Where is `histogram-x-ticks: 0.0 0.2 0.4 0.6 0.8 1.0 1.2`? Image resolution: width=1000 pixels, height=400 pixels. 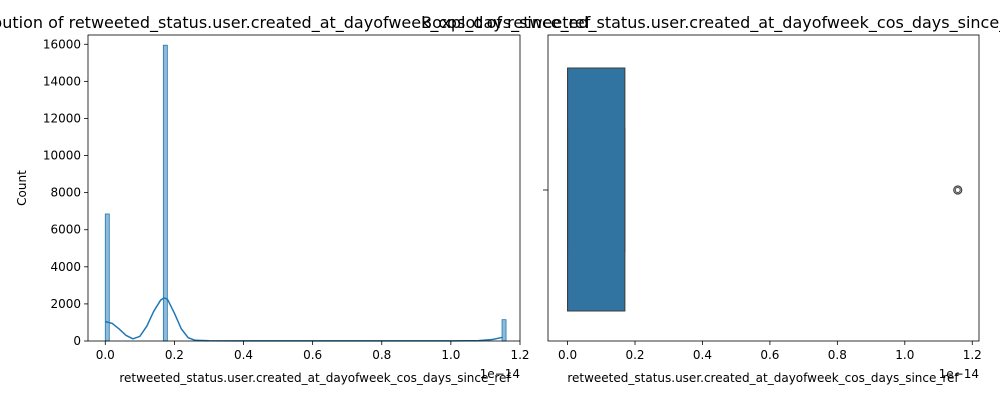
histogram-x-ticks: 0.0 0.2 0.4 0.6 0.8 1.0 1.2 is located at coordinates (313, 351).